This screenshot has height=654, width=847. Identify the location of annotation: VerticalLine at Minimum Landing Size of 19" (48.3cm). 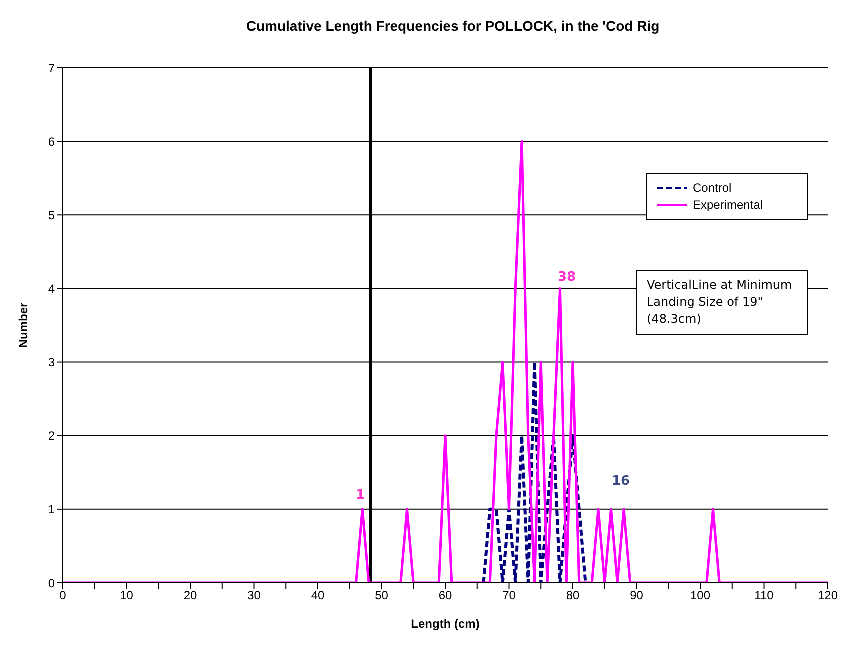
(722, 302).